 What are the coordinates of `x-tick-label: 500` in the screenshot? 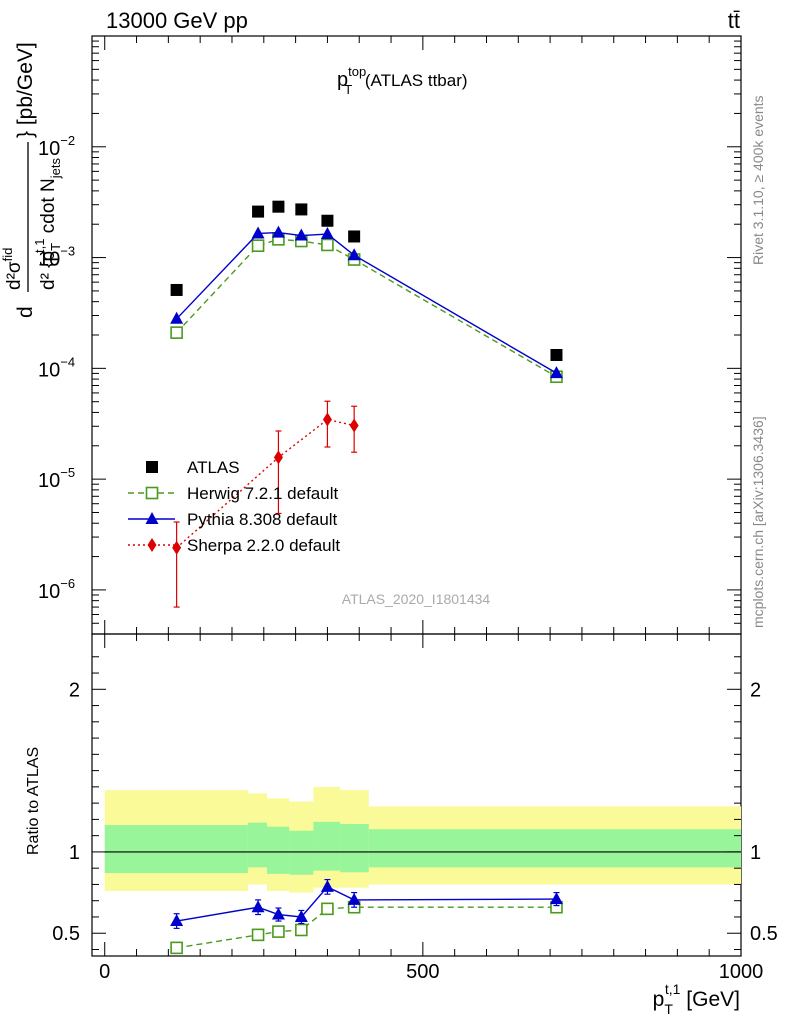 It's located at (422, 972).